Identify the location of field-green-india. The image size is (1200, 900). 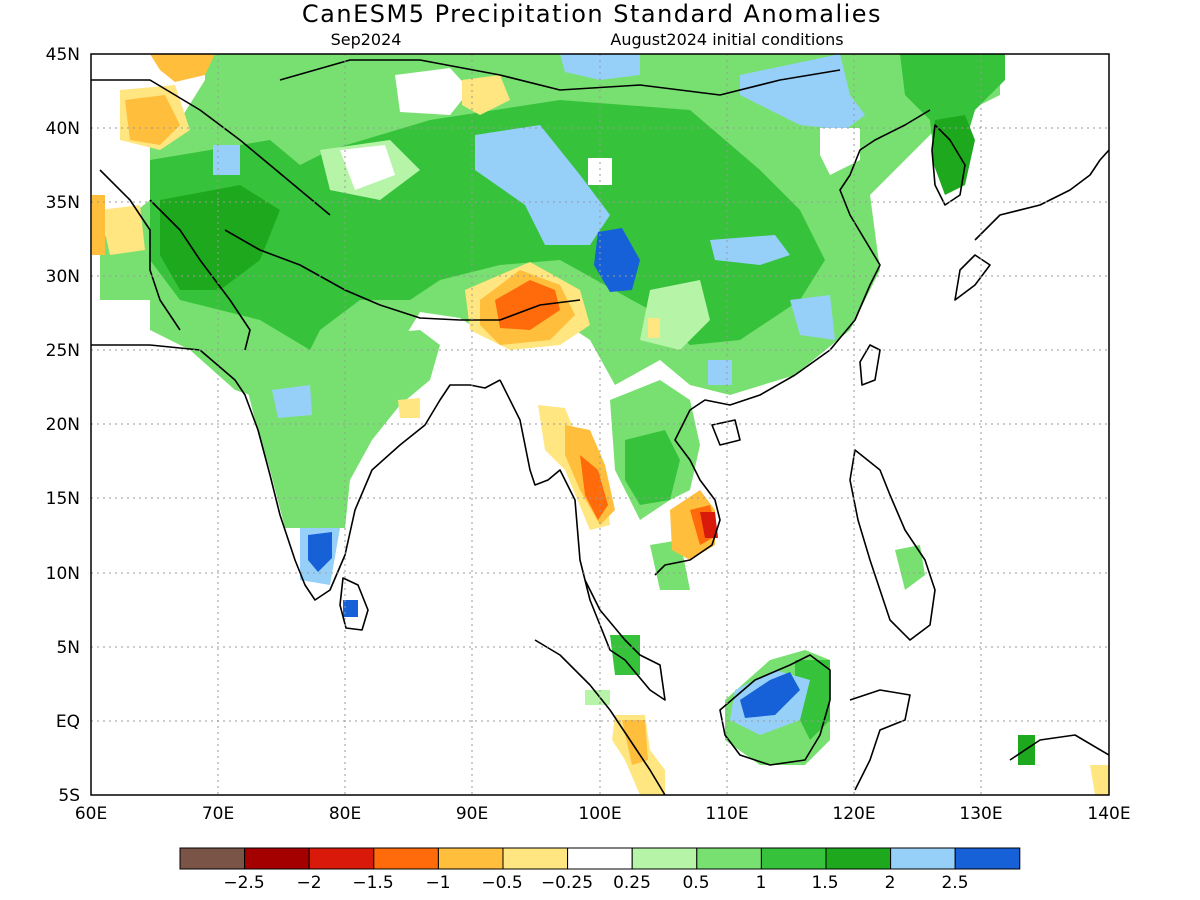
(342, 429).